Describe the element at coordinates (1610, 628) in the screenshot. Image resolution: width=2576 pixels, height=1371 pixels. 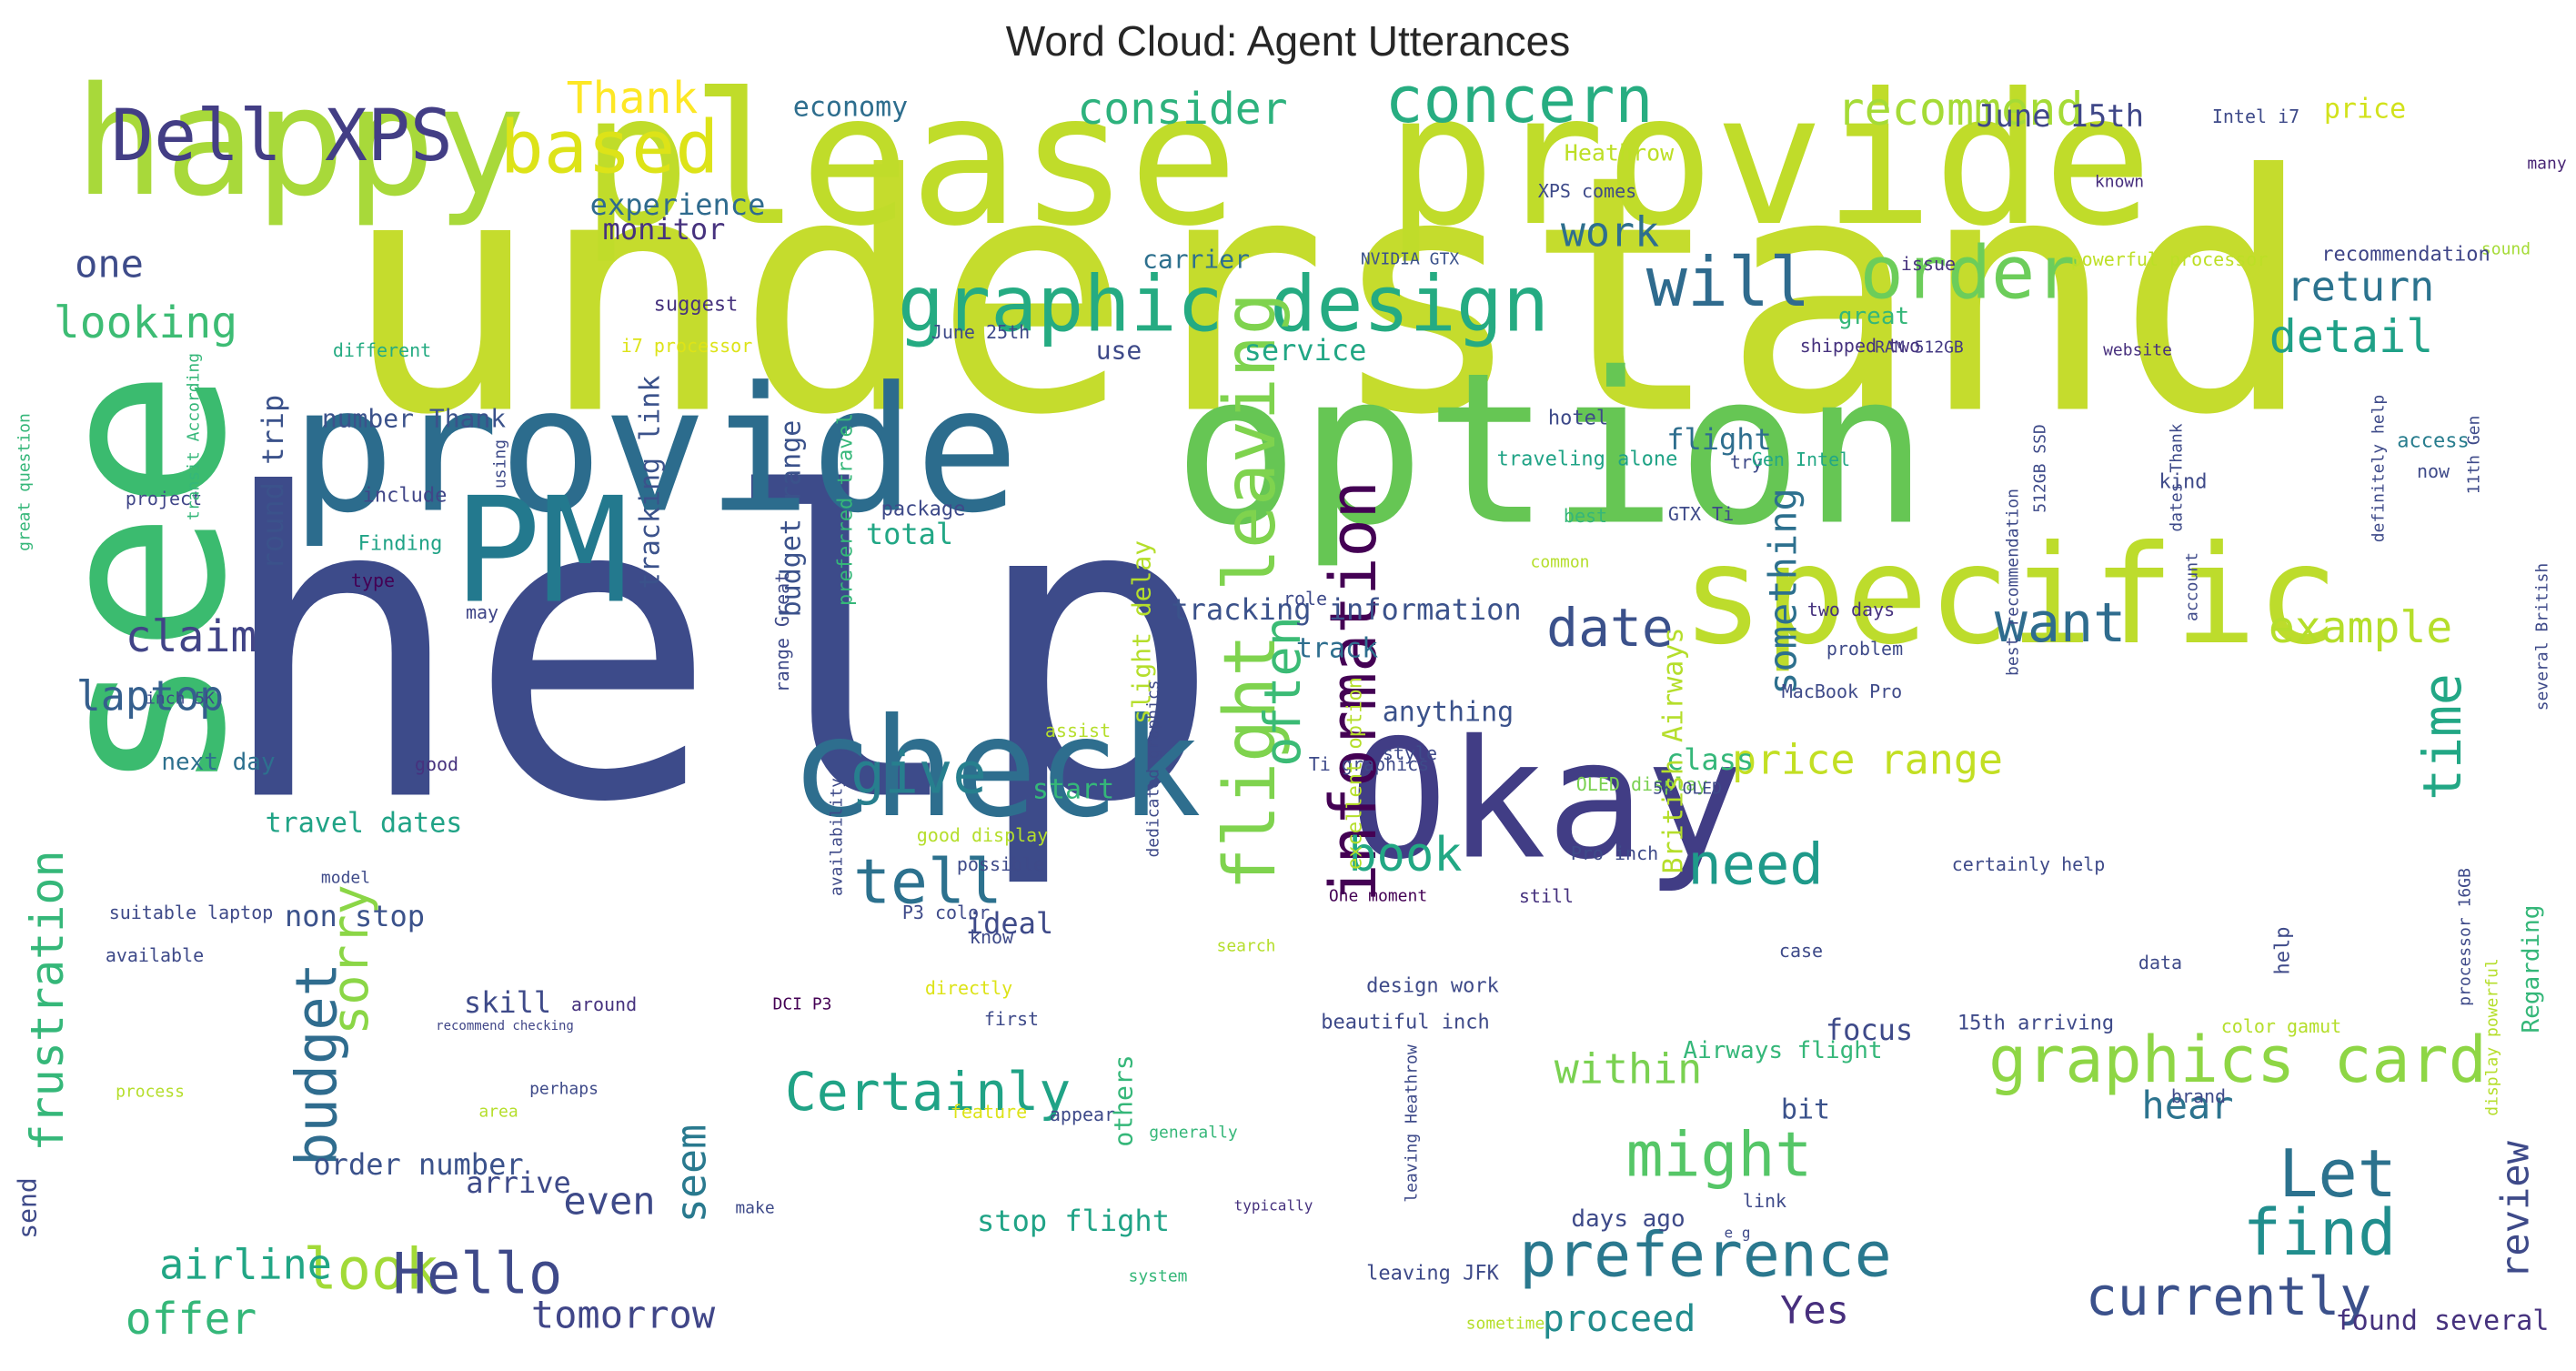
I see `word-date: date` at that location.